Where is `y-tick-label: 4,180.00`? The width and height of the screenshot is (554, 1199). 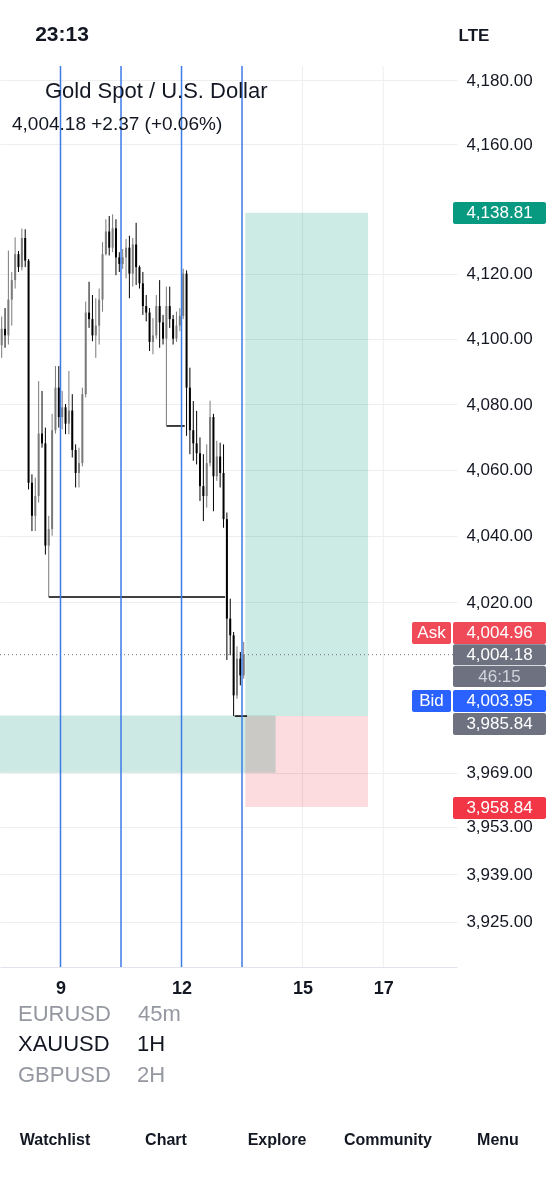 y-tick-label: 4,180.00 is located at coordinates (499, 80).